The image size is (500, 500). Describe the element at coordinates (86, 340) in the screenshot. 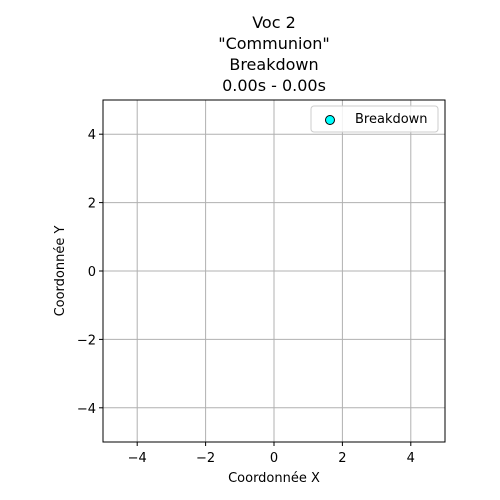

I see `y-tick-label: −2` at that location.